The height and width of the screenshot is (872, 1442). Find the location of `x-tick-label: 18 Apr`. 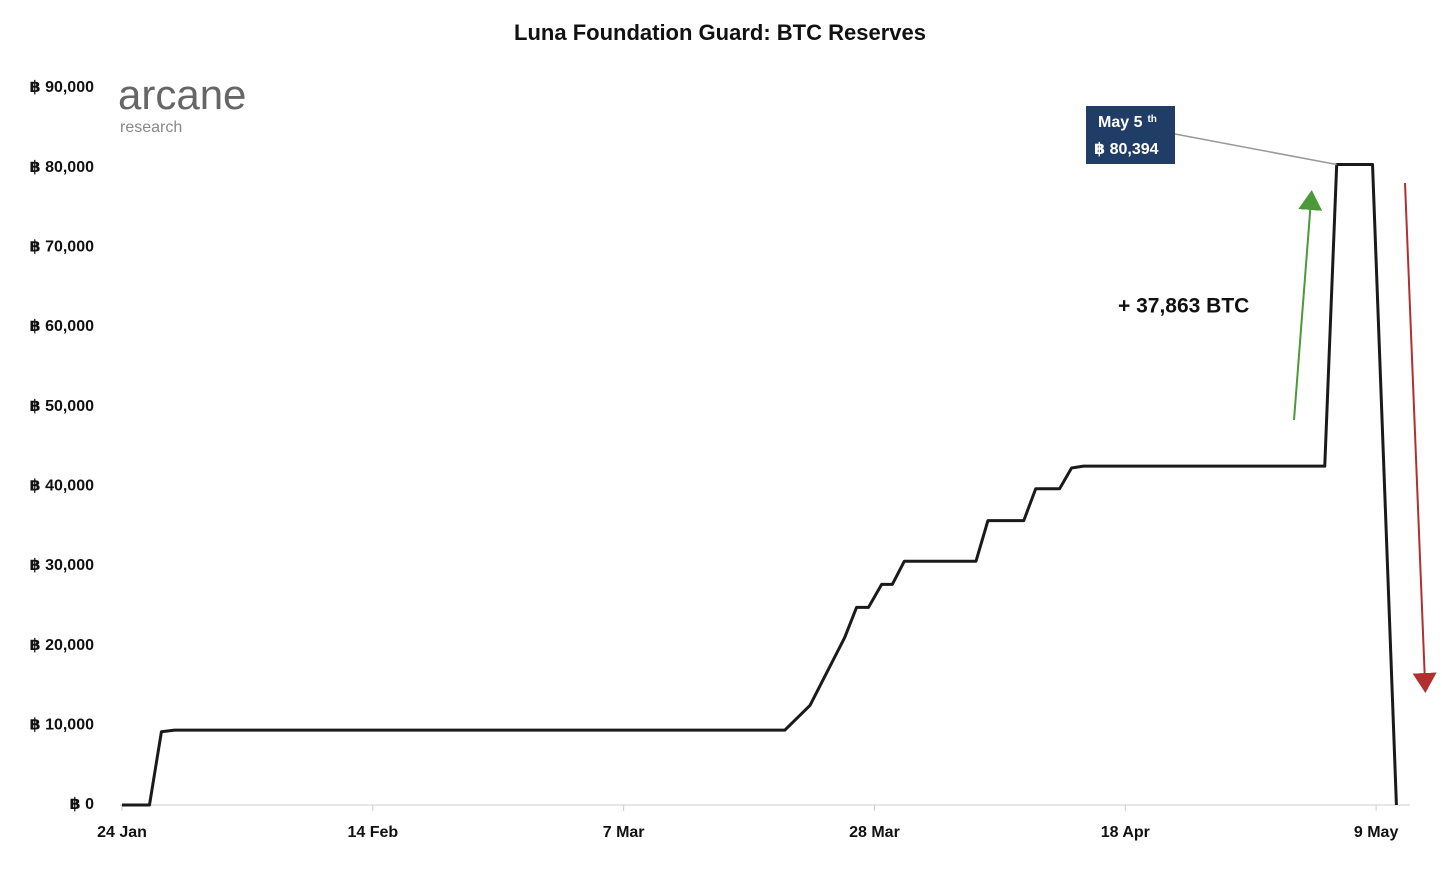

x-tick-label: 18 Apr is located at coordinates (1125, 832).